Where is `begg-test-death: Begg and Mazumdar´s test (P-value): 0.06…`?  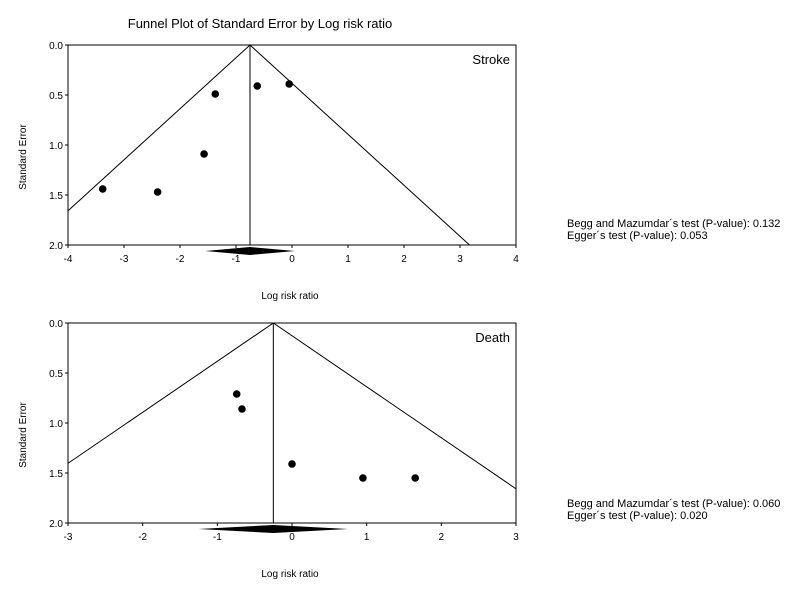
begg-test-death: Begg and Mazumdar´s test (P-value): 0.06… is located at coordinates (674, 504).